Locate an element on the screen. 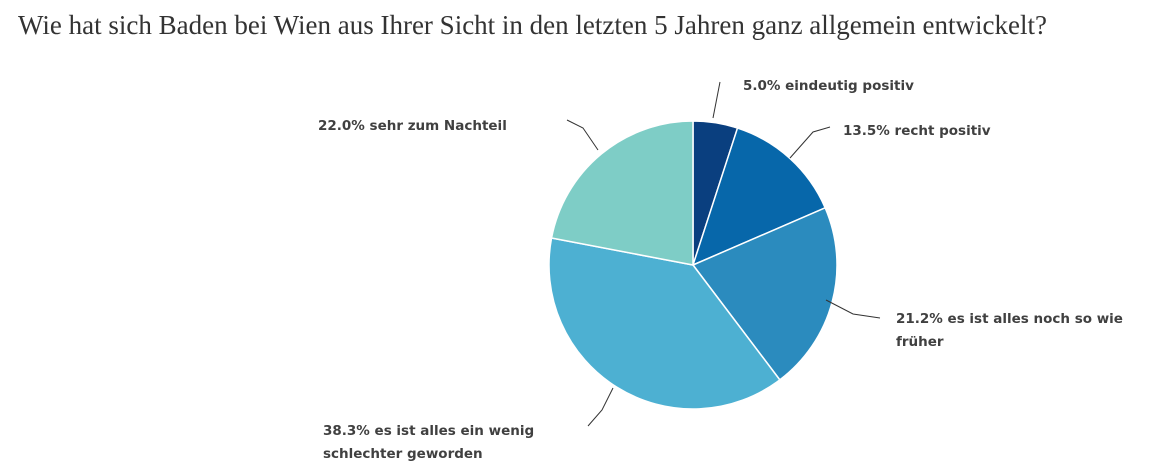 This screenshot has height=467, width=1157. slice-label-line: 22.0% sehr zum Nachteil is located at coordinates (412, 126).